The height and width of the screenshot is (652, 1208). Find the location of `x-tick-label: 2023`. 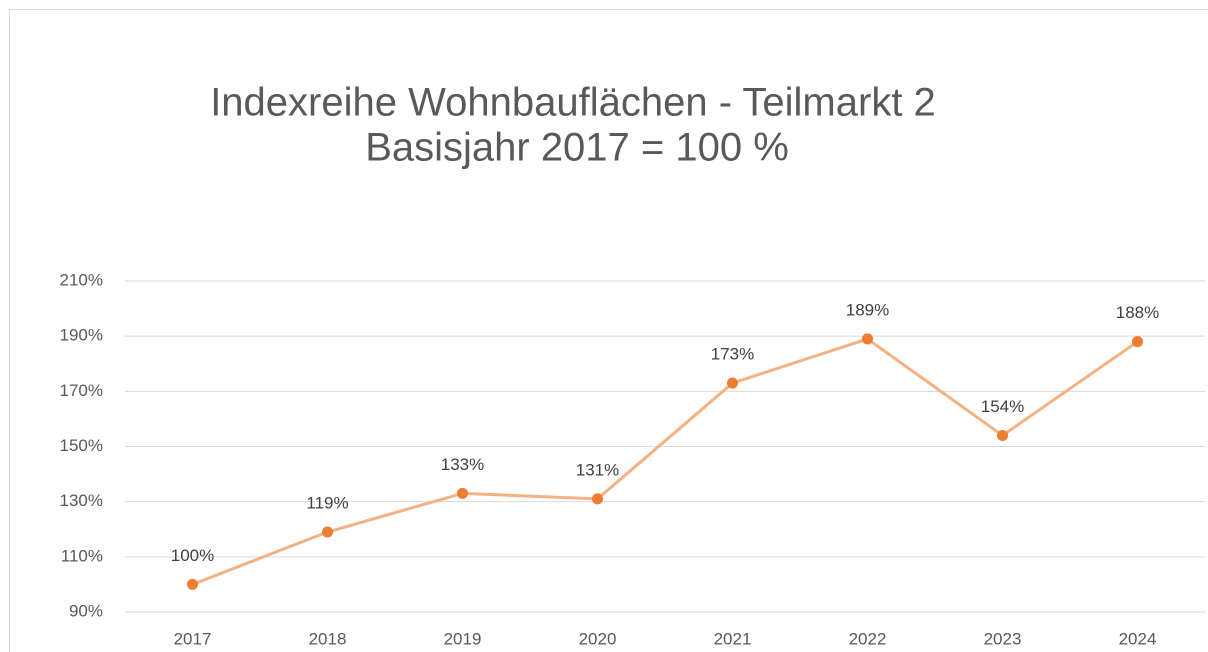

x-tick-label: 2023 is located at coordinates (1003, 638).